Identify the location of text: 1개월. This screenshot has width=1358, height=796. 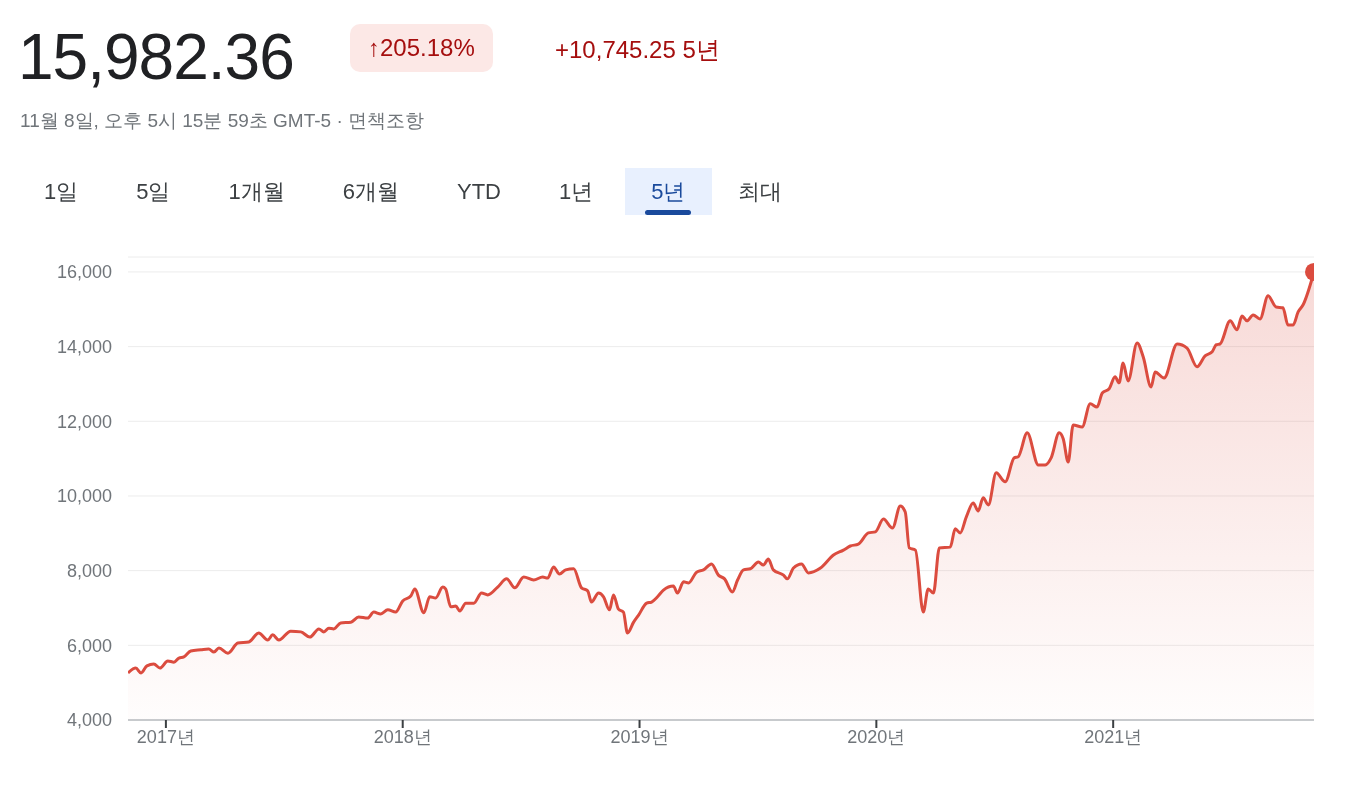
(256, 191).